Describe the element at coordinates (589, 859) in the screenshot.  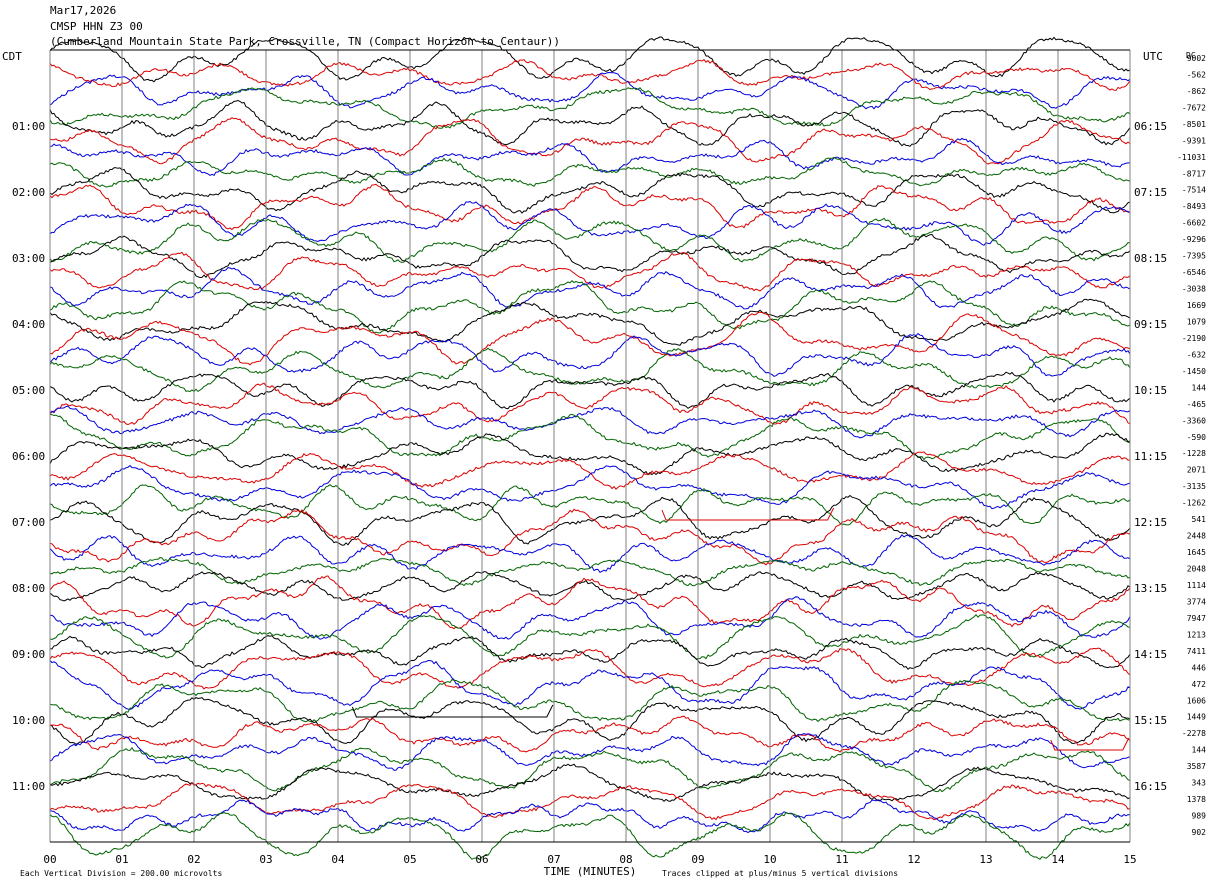
I see `x-tick-labels: 00 01 02 03 04 05 06 07 08 09 10 11 12 13 14 15` at that location.